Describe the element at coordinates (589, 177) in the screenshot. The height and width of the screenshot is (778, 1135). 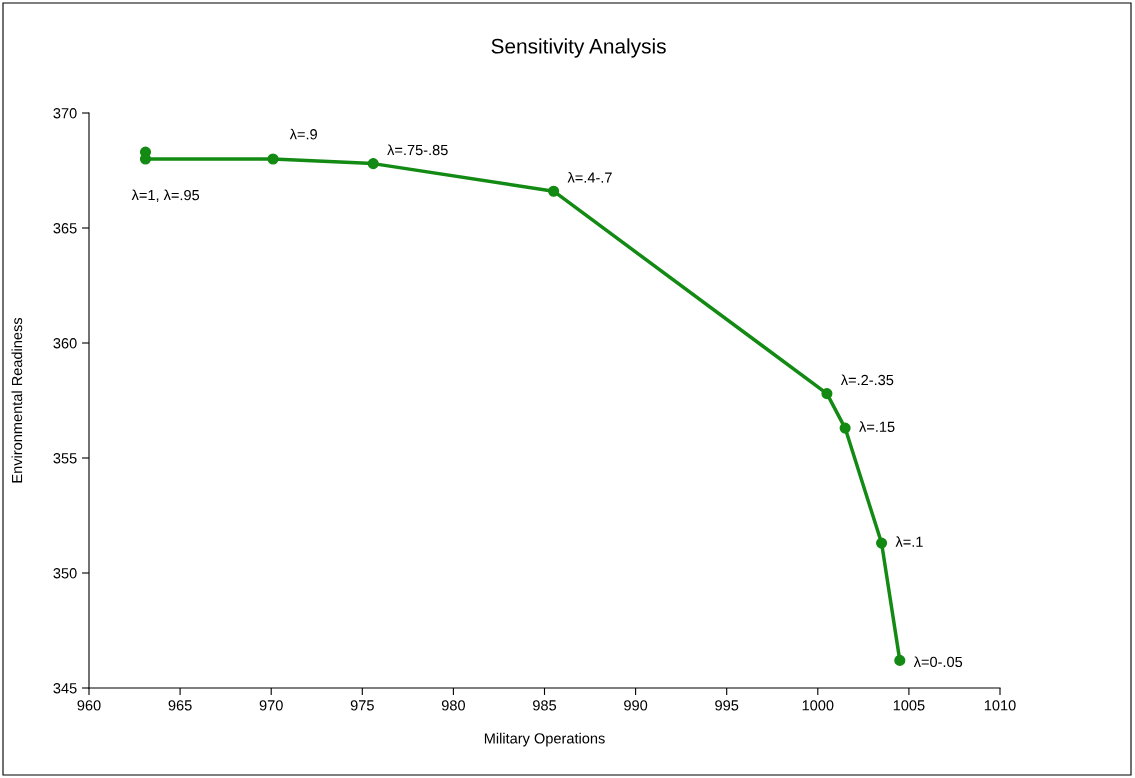
I see `annotation: λ=.4-.7` at that location.